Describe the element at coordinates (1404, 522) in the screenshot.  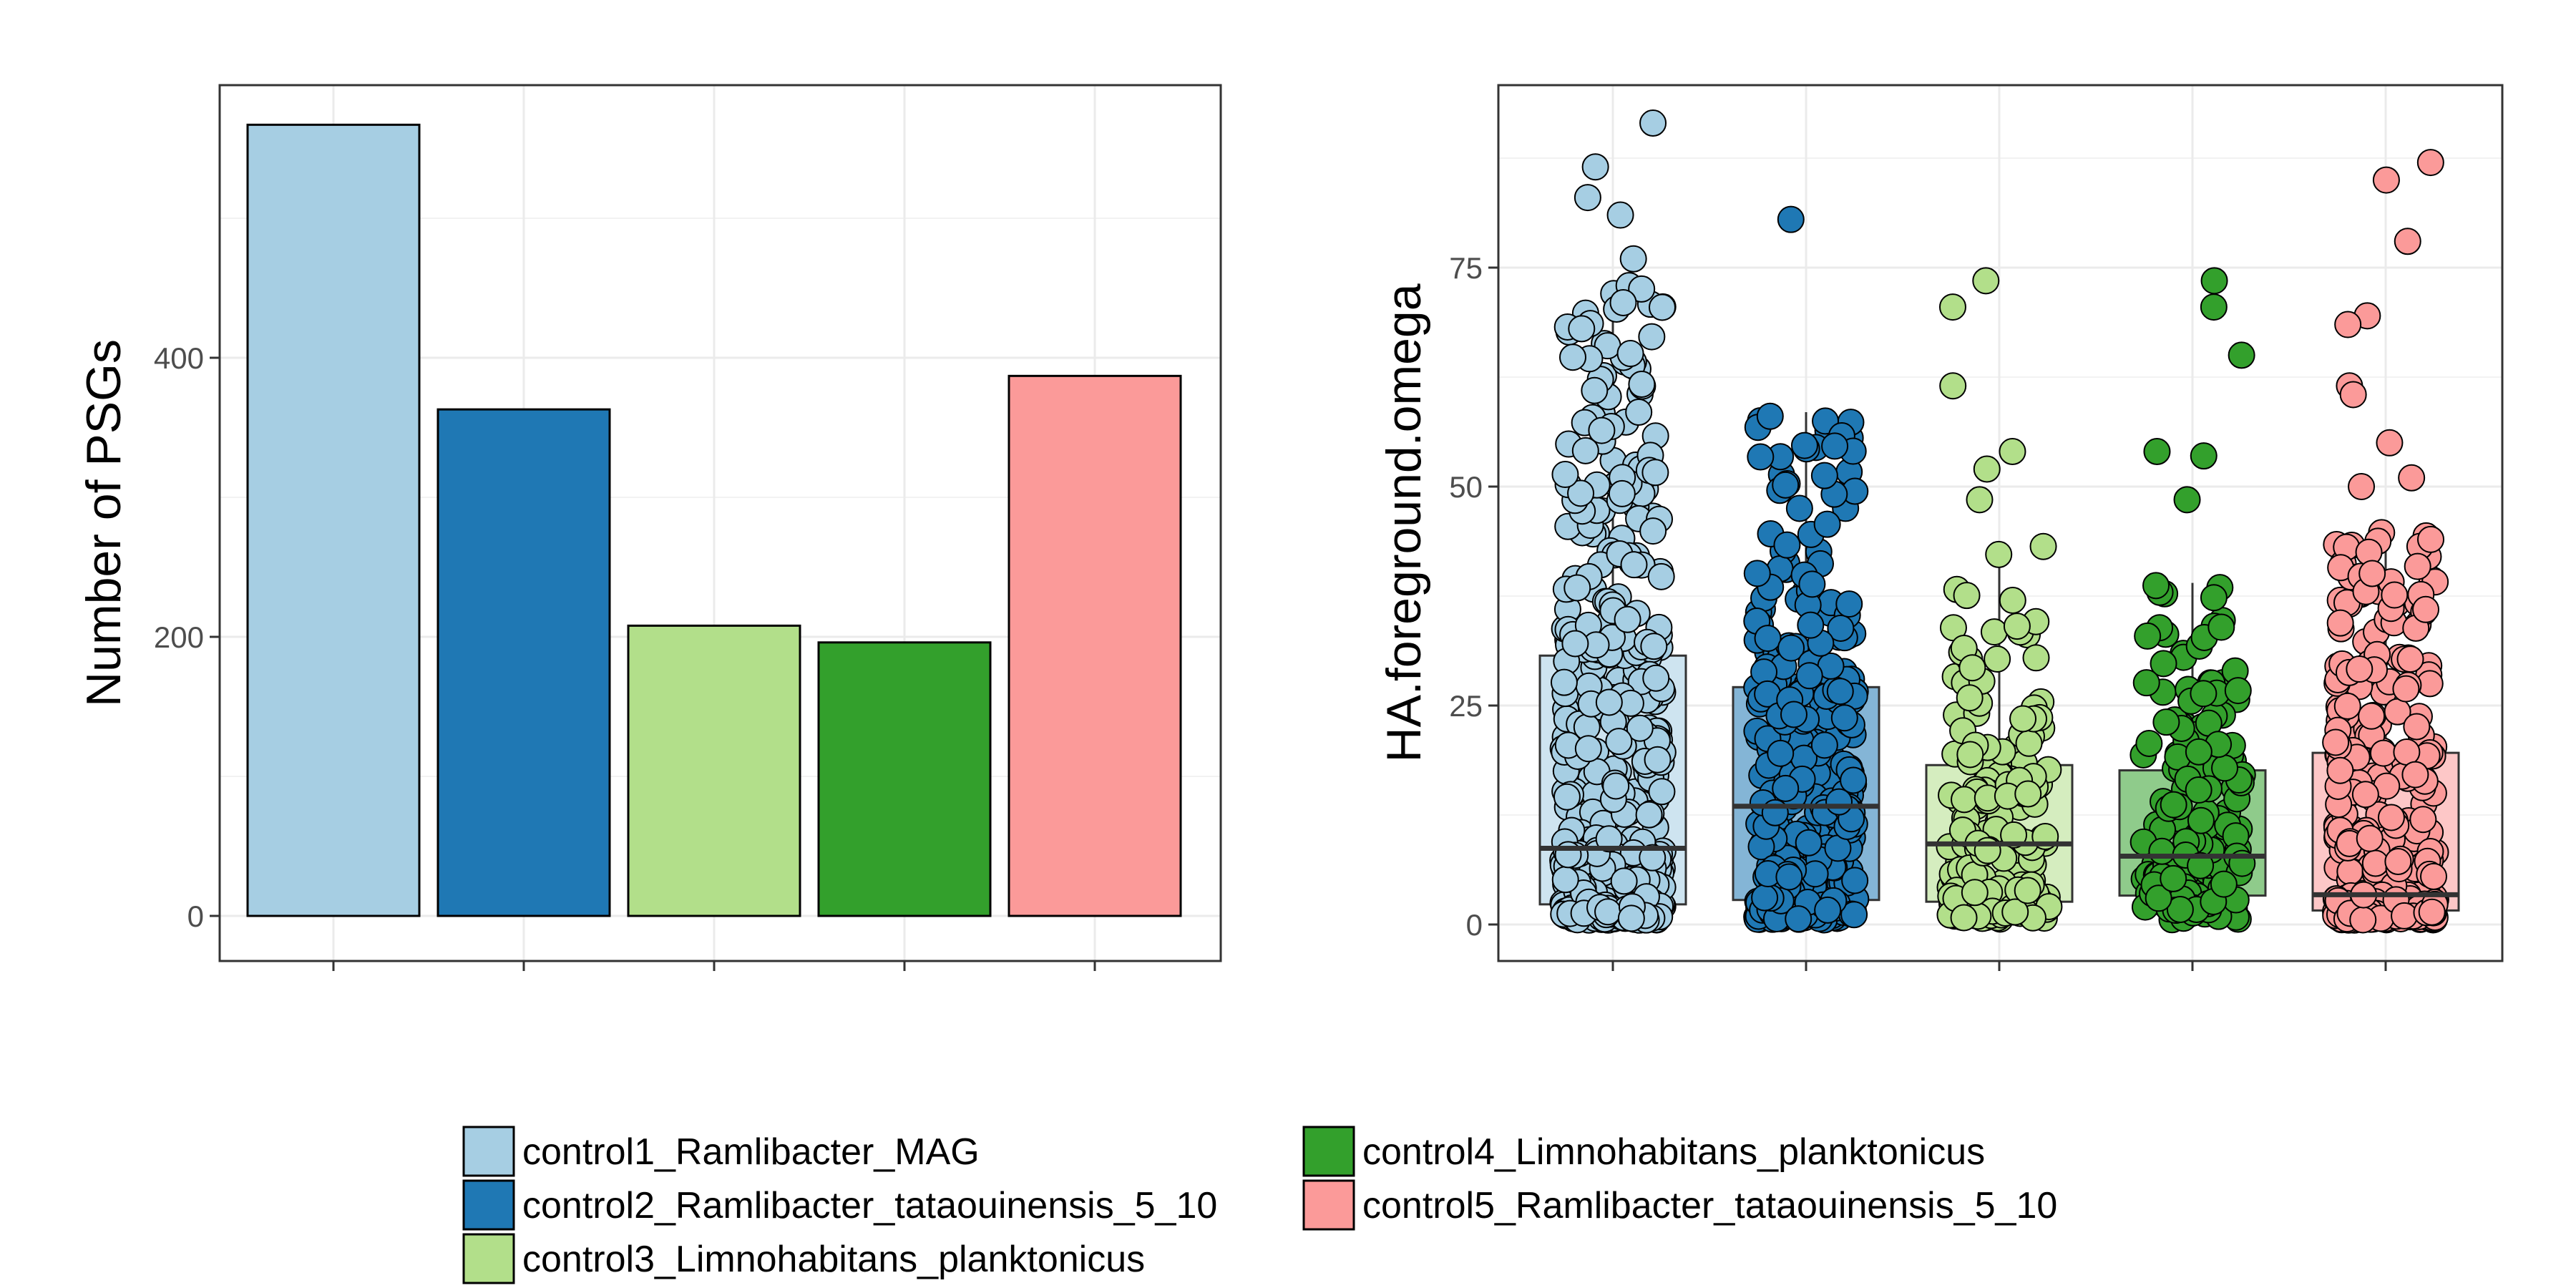
I see `box-y-axis-title: HA.foreground.omega` at that location.